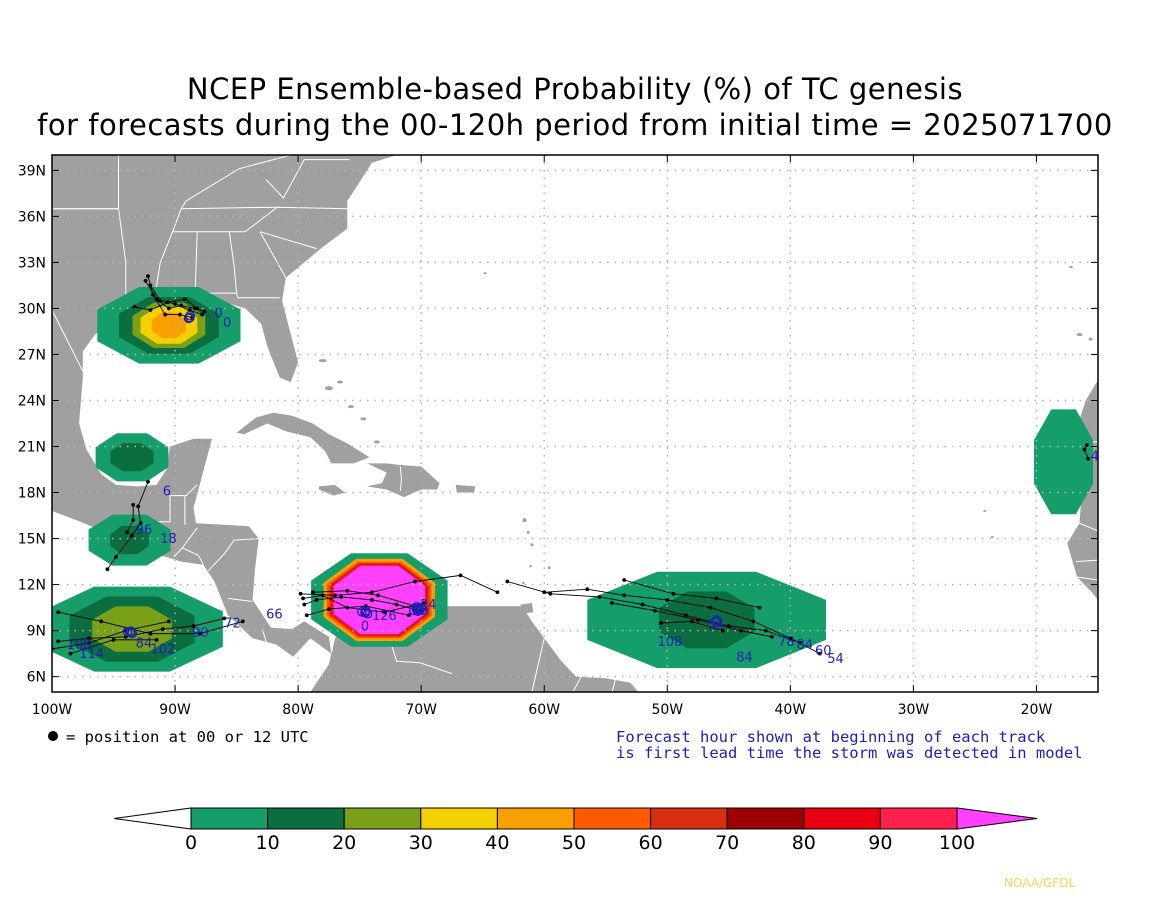 Image resolution: width=1150 pixels, height=924 pixels. Describe the element at coordinates (1037, 710) in the screenshot. I see `longitude-tick-label: 20W` at that location.